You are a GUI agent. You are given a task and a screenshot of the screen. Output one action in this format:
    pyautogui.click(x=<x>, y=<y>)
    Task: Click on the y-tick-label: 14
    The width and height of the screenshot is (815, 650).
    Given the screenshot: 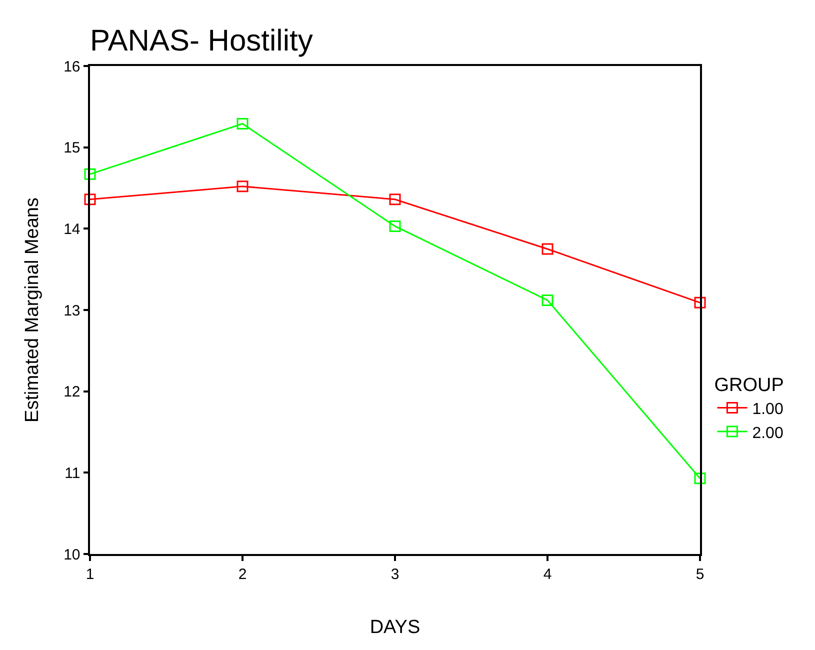 What is the action you would take?
    pyautogui.click(x=72, y=229)
    